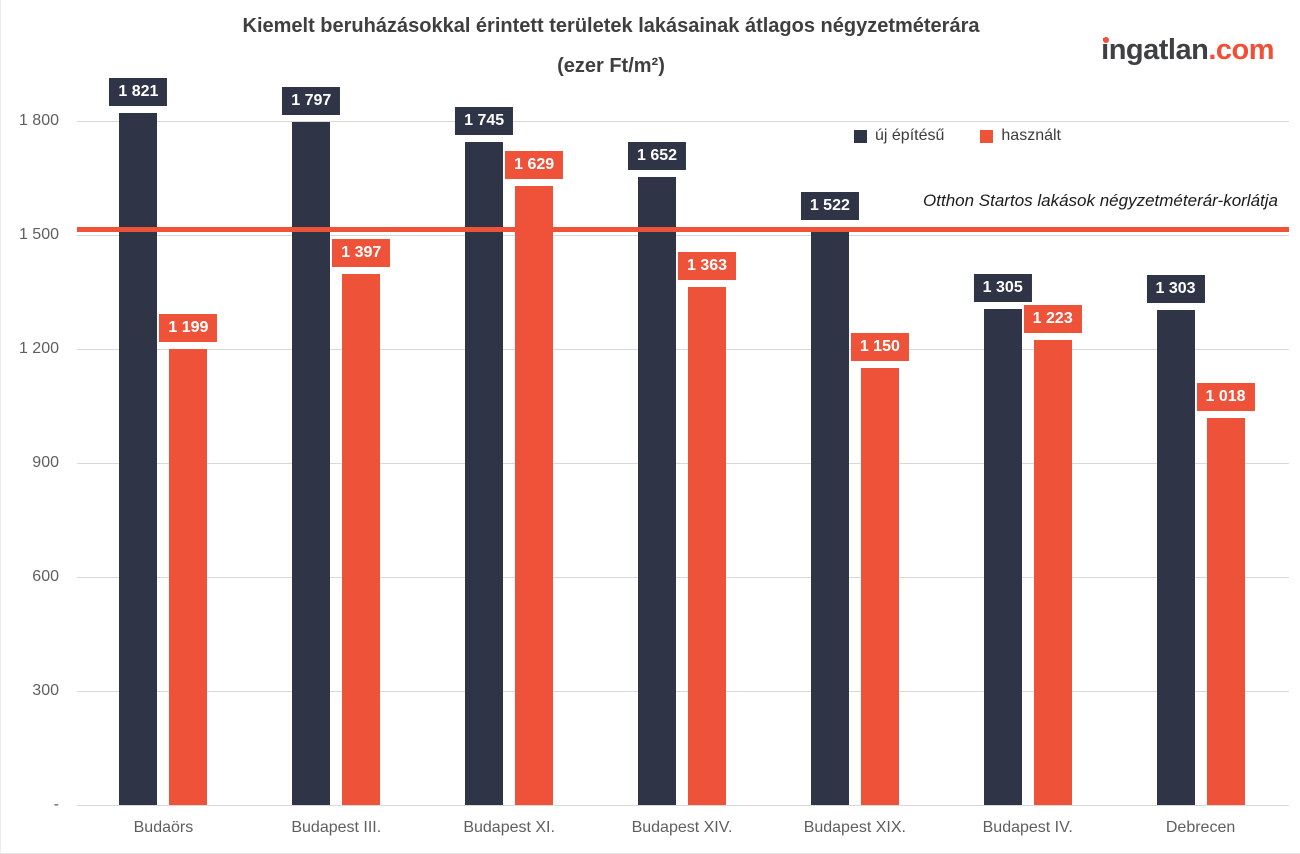 Image resolution: width=1300 pixels, height=854 pixels. Describe the element at coordinates (163, 827) in the screenshot. I see `x-axis-label-buda-rs: Budaörs` at that location.